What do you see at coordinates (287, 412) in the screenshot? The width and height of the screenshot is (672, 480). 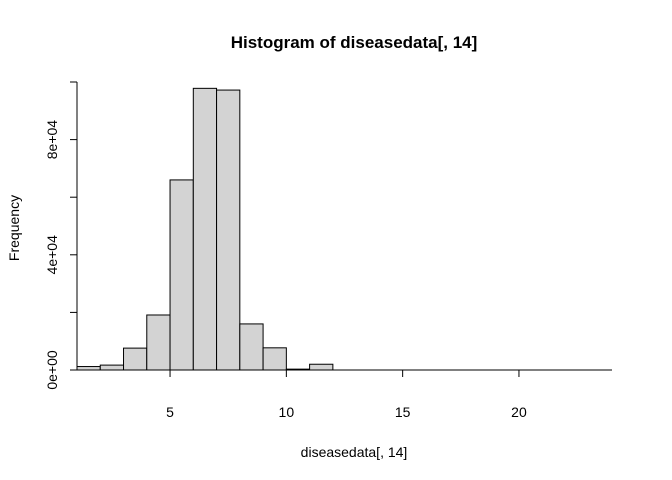 I see `x-tick-label: 10` at bounding box center [287, 412].